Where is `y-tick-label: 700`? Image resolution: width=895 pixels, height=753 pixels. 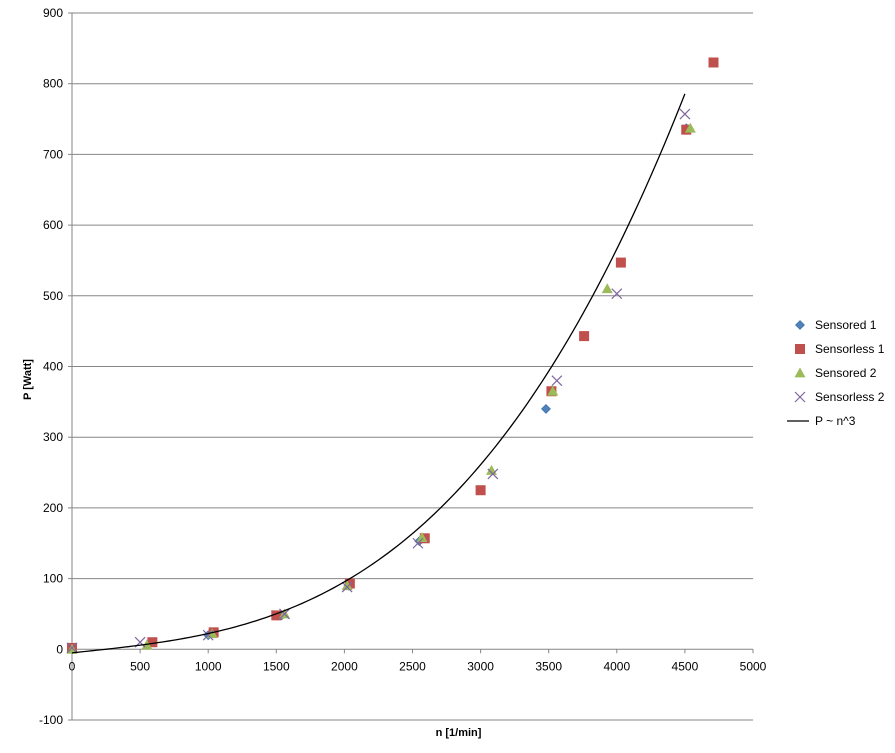 y-tick-label: 700 is located at coordinates (53, 154).